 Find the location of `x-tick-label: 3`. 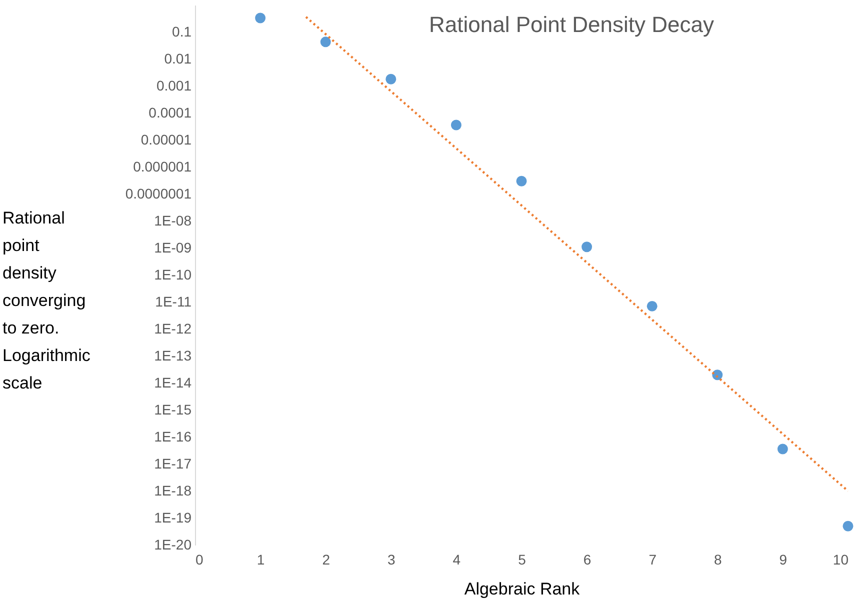

x-tick-label: 3 is located at coordinates (392, 560).